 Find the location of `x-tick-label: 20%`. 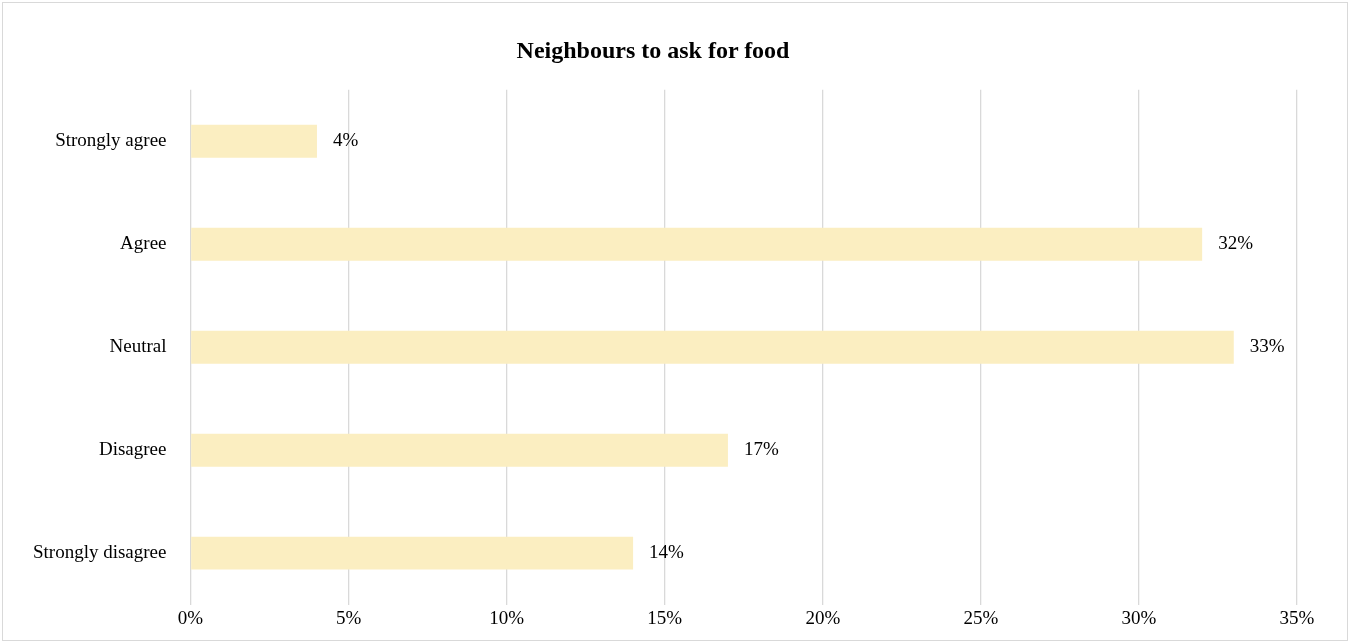

x-tick-label: 20% is located at coordinates (823, 617).